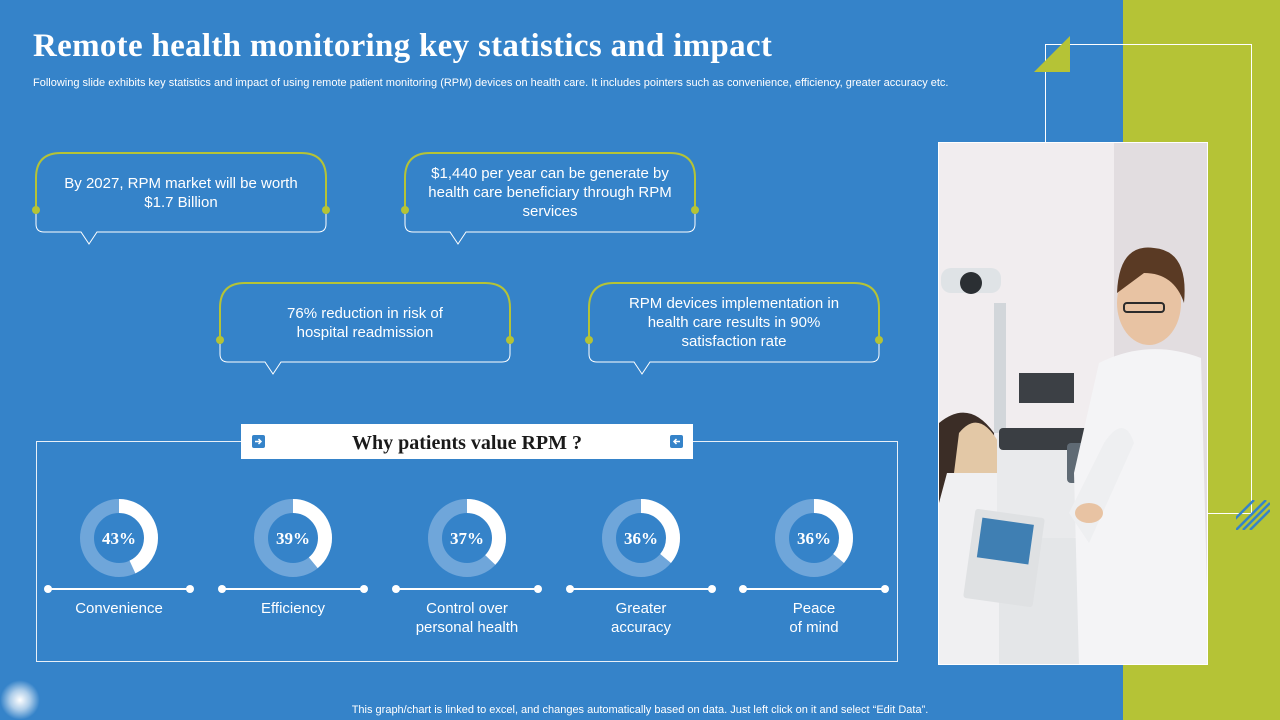  I want to click on light-glow-decoration, so click(20, 700).